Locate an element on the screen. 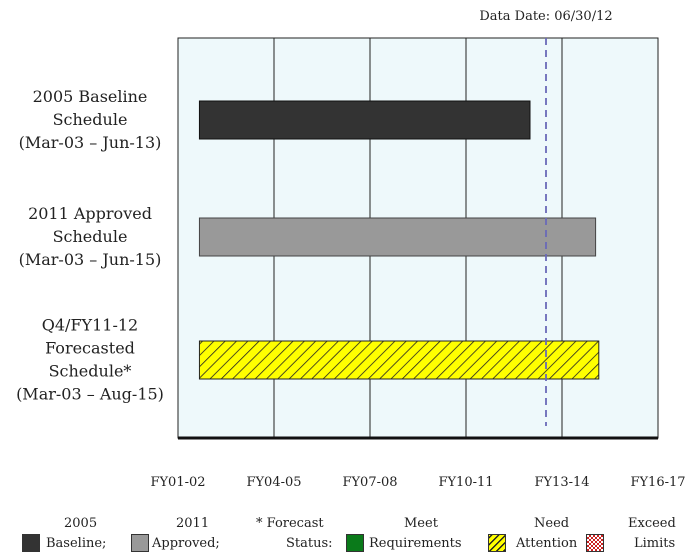 Image resolution: width=692 pixels, height=557 pixels. x-tick-label: FY01-02 is located at coordinates (177, 482).